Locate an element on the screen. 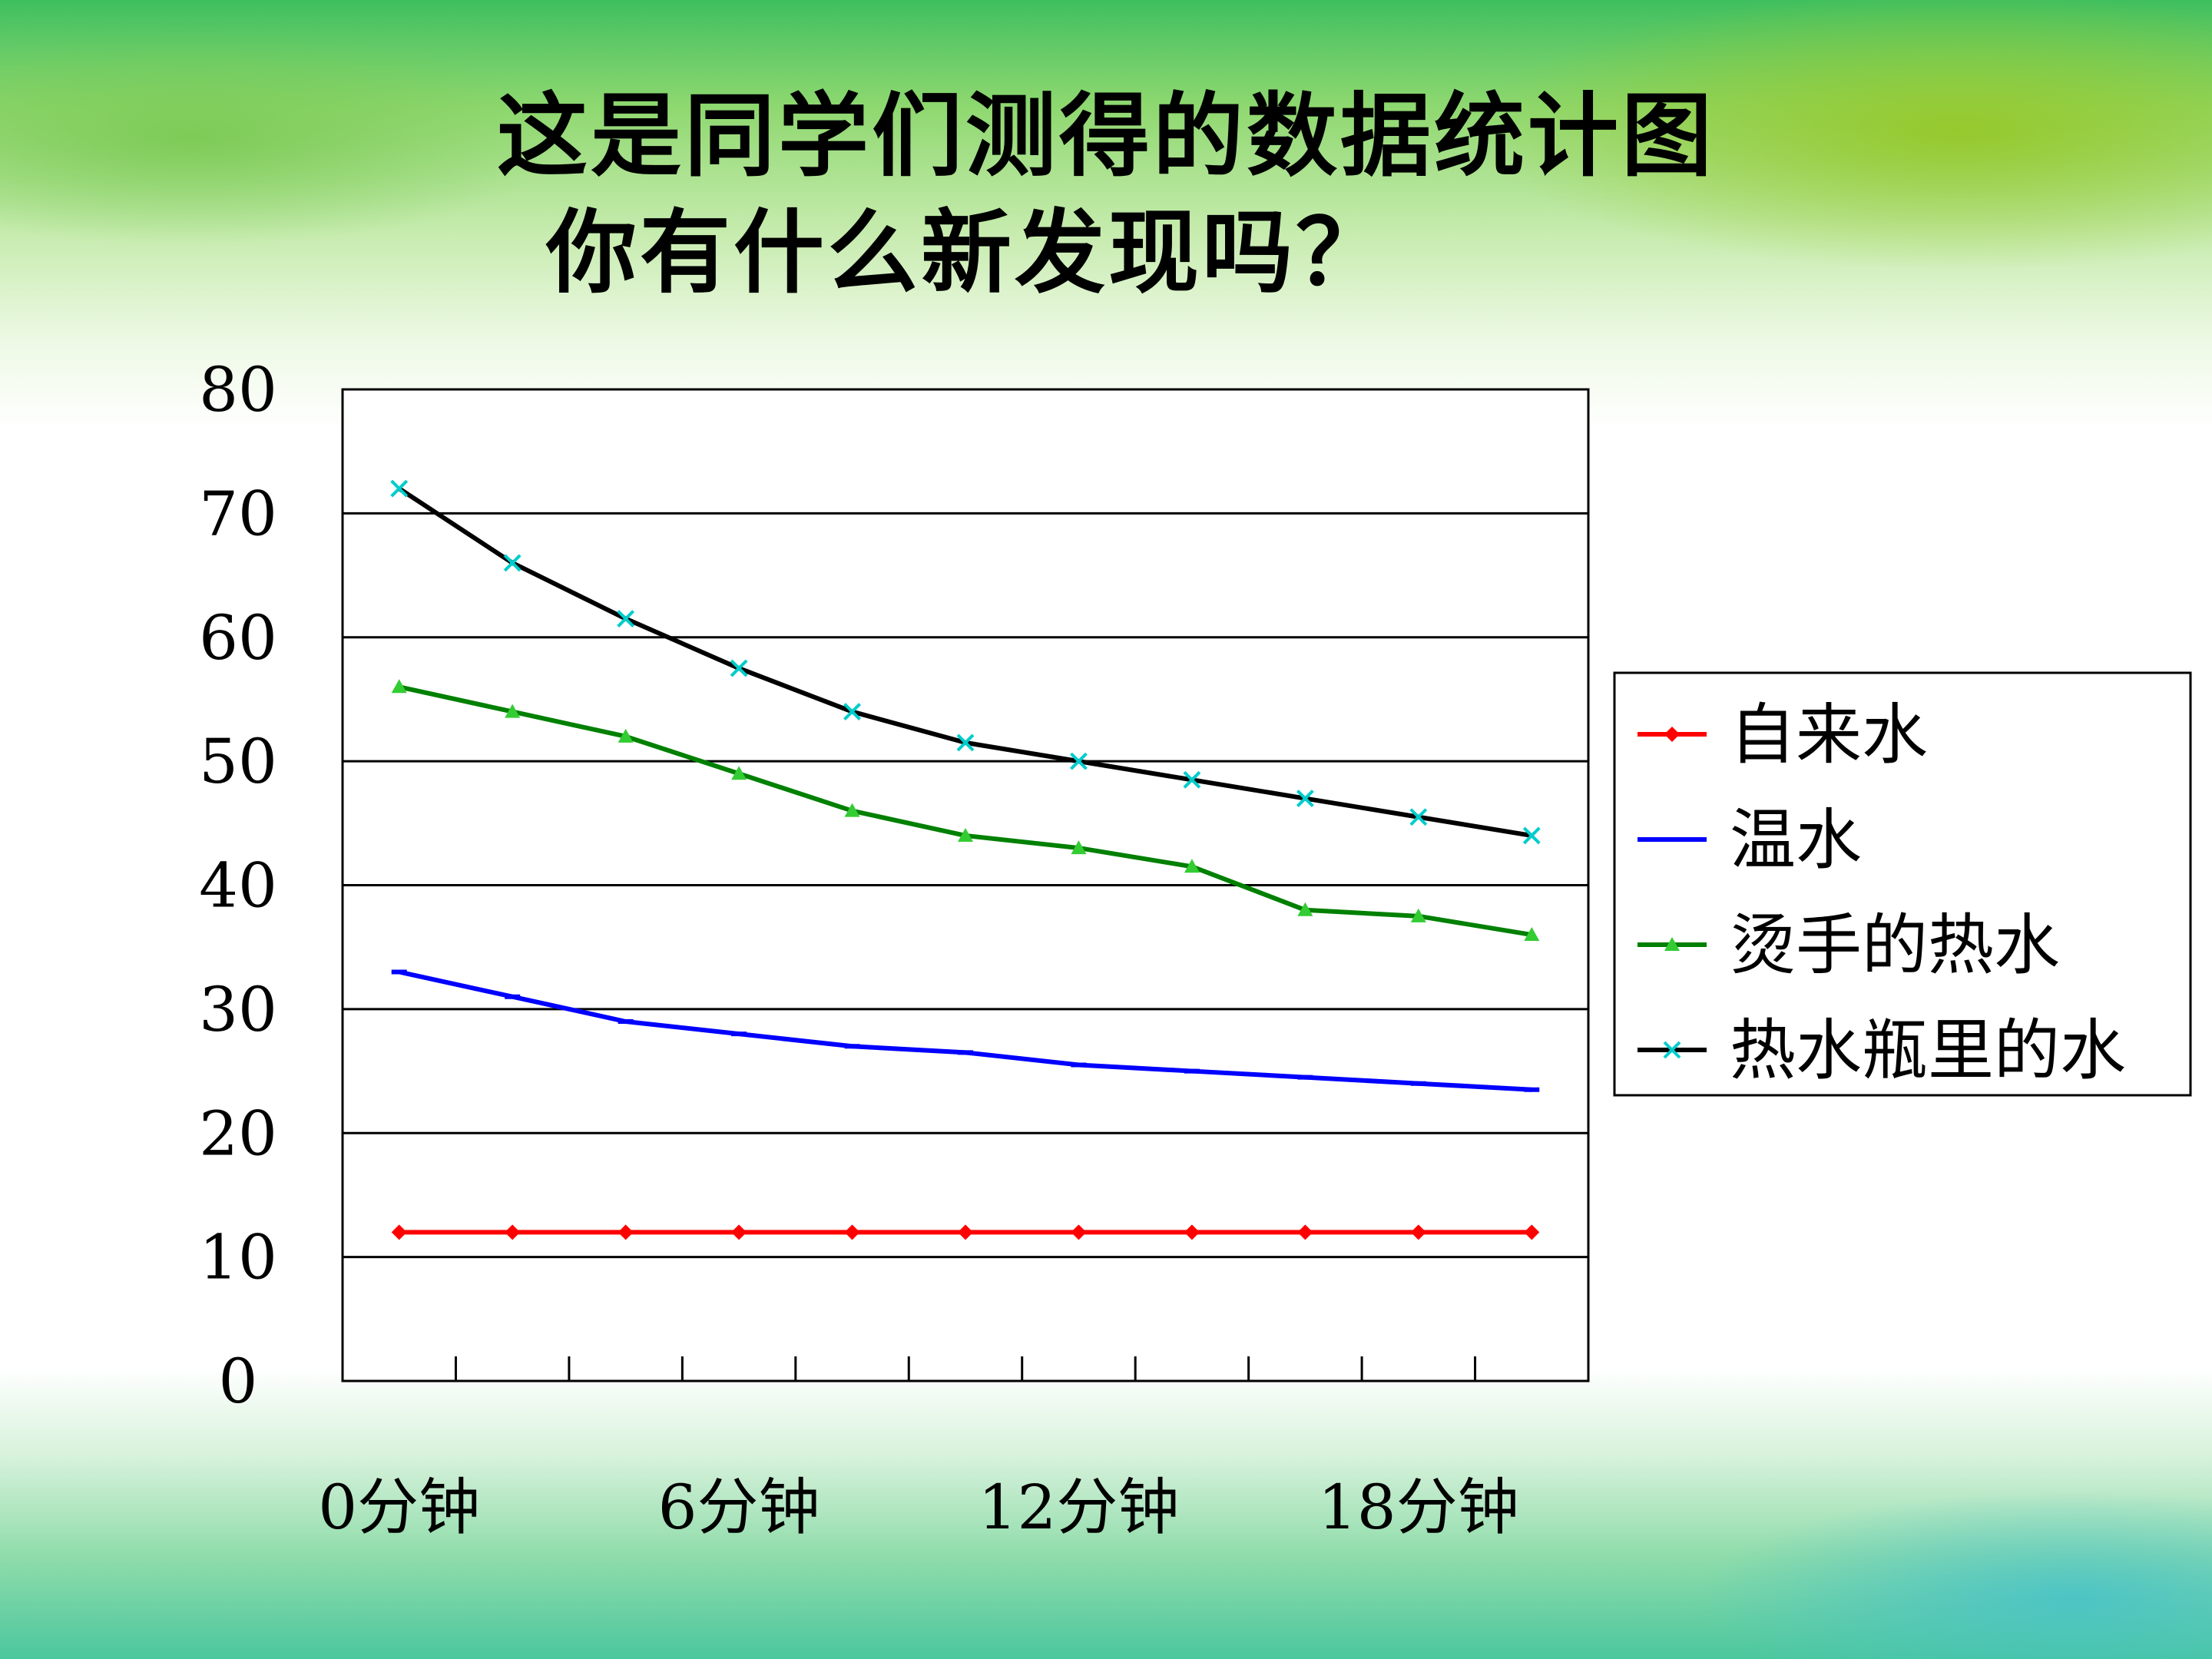  slide-subtitle: 你有什么新发现吗？ is located at coordinates (967, 253).